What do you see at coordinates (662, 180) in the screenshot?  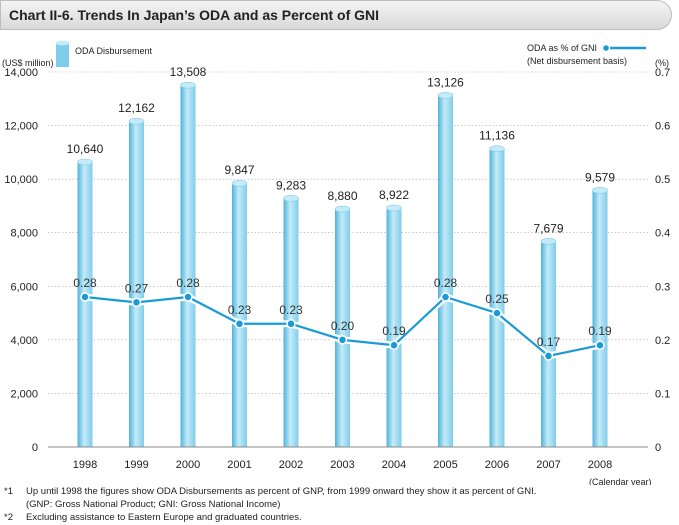 I see `right-tick-label: 0.5` at bounding box center [662, 180].